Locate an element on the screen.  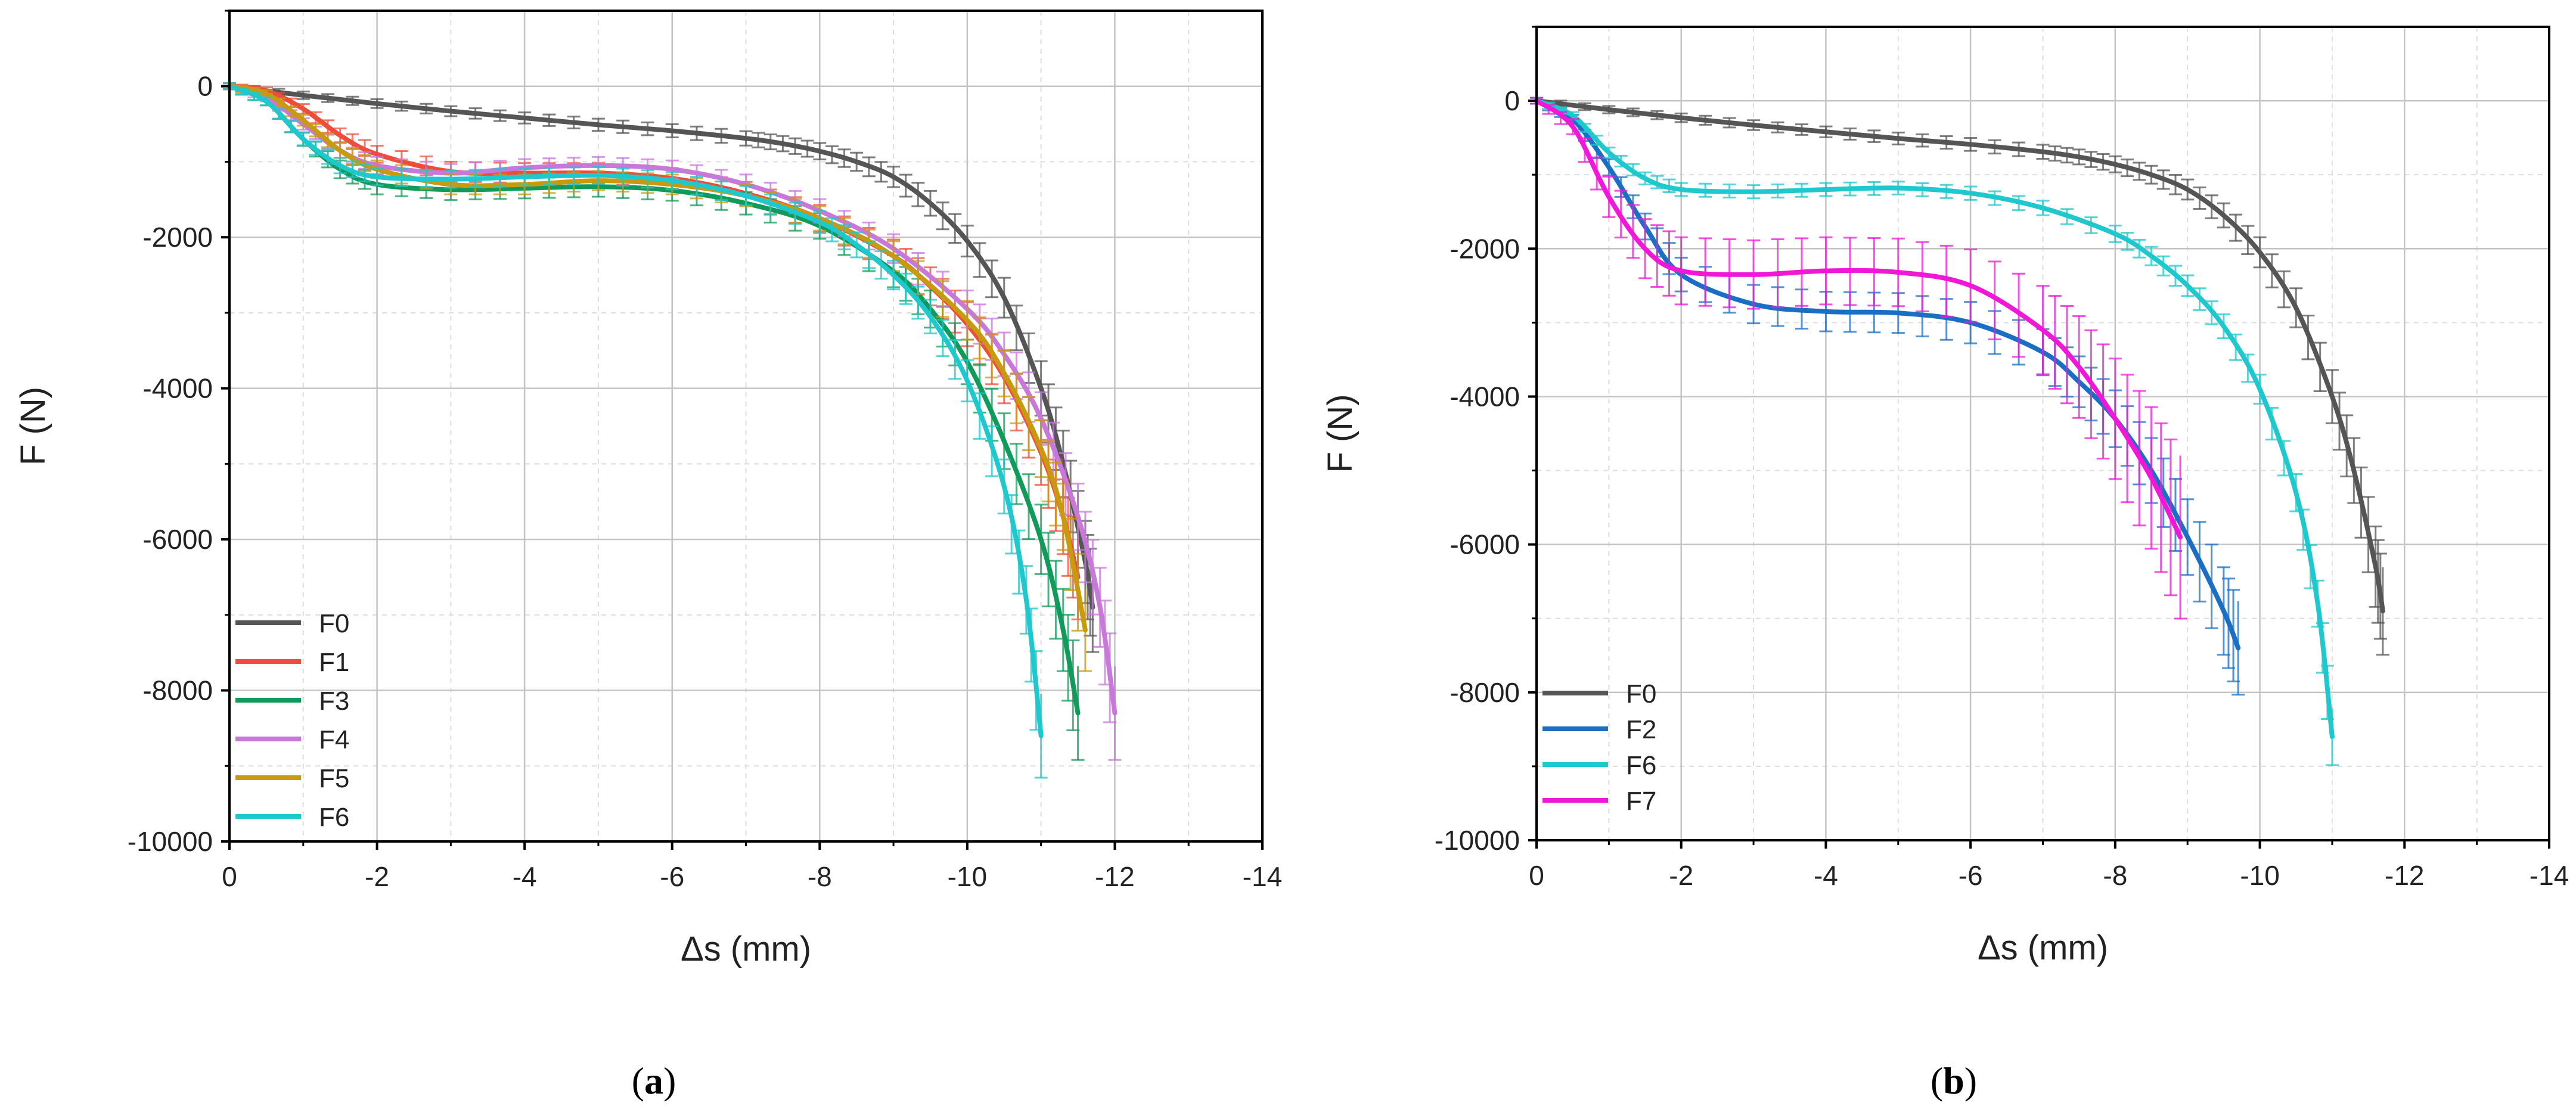
legend-label-f3: F3 is located at coordinates (334, 701).